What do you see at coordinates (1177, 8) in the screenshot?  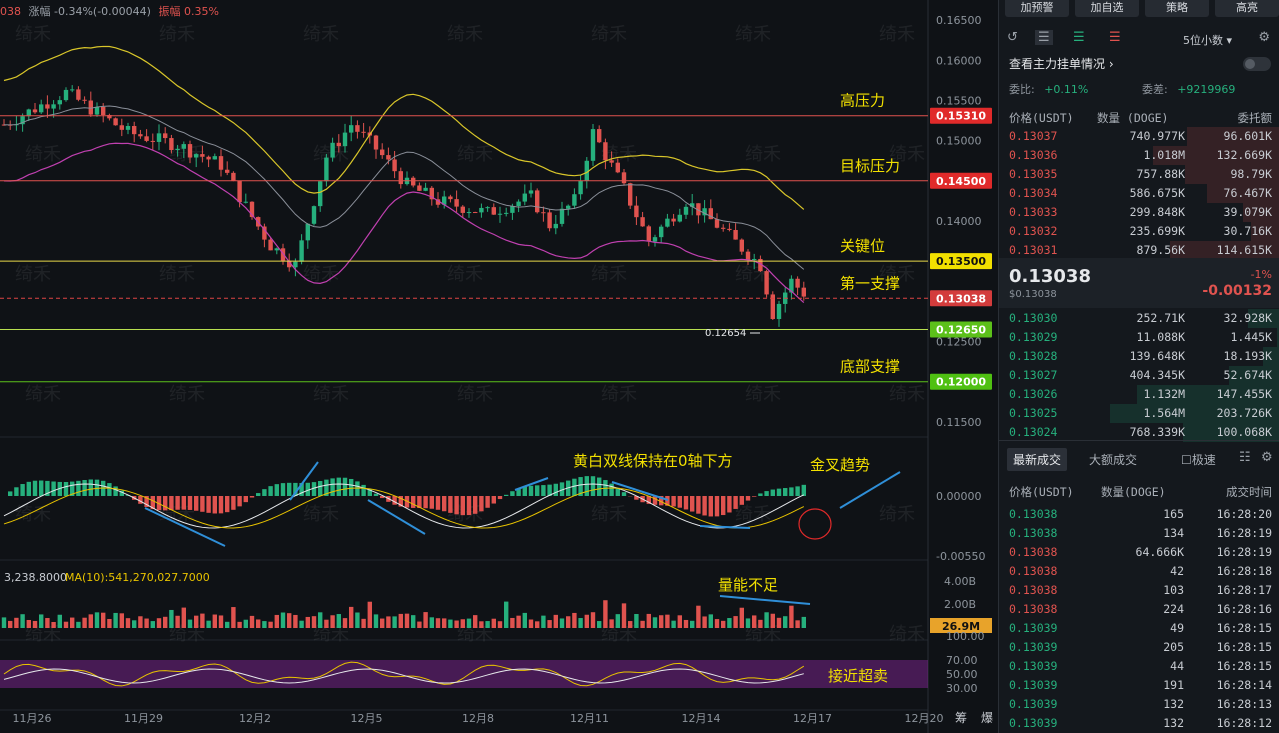 I see `strategy-button: 策略` at bounding box center [1177, 8].